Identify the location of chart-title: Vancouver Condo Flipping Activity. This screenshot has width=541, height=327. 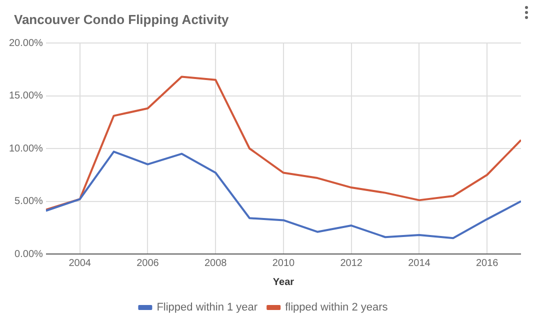
(121, 19).